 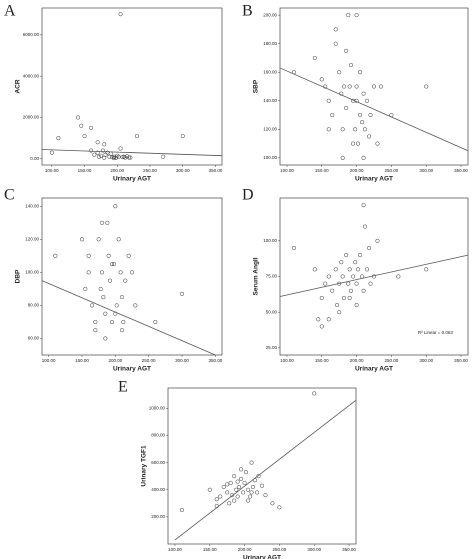 I want to click on y-tick-label: 120.00, so click(x=270, y=129).